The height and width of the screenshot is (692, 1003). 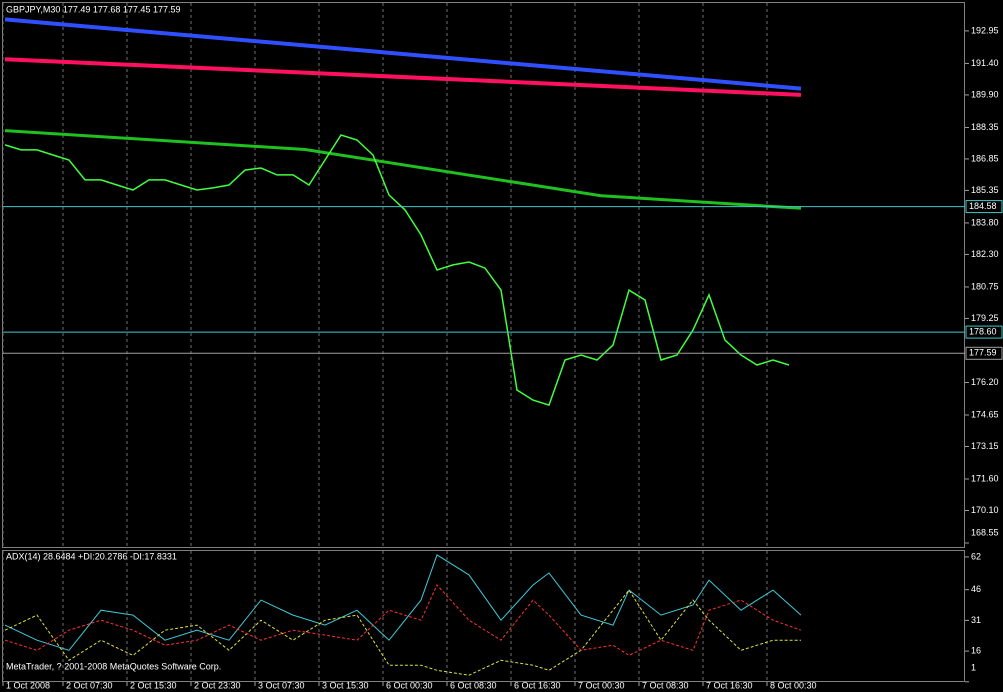 I want to click on x-tick-label: 8 Oct 00:30, so click(x=793, y=685).